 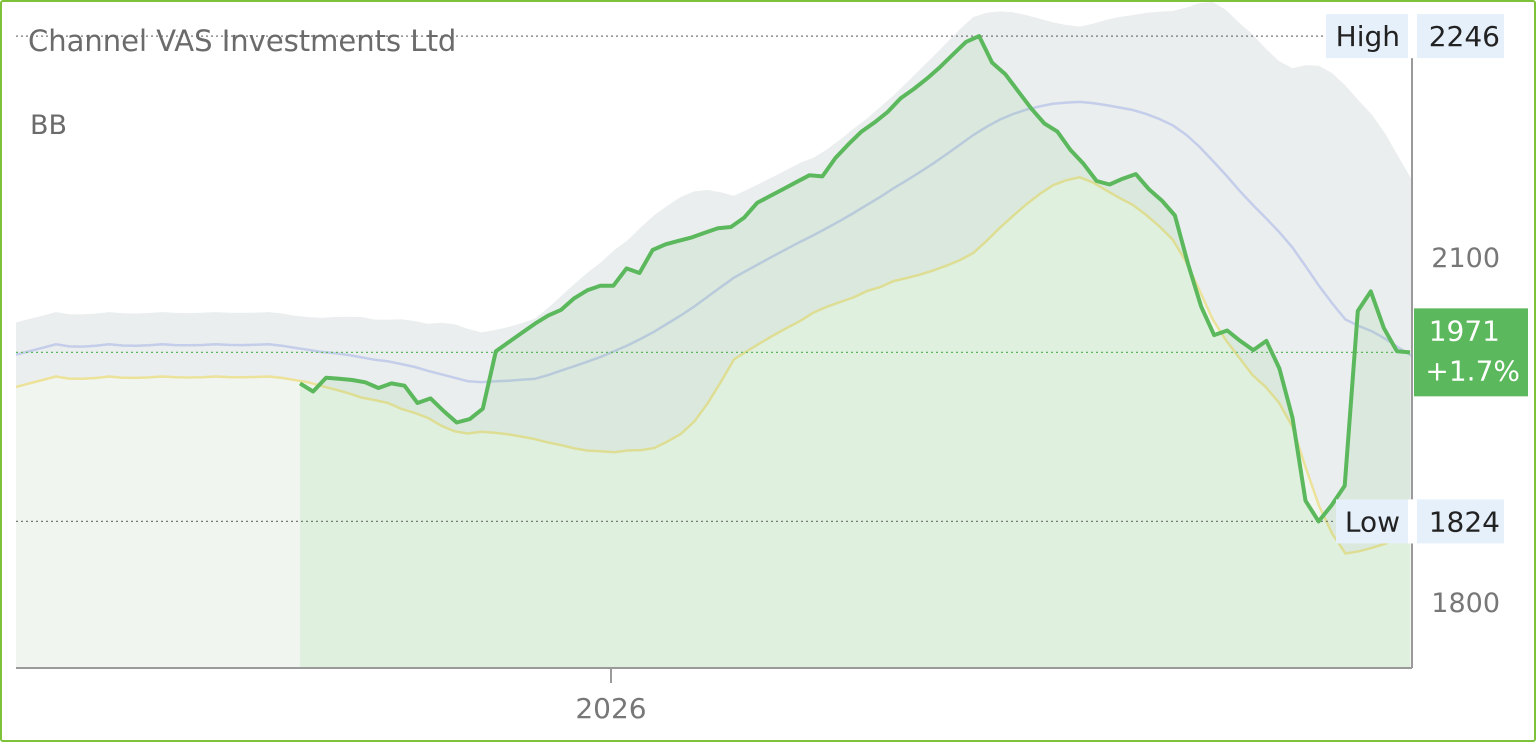 I want to click on y-tick-label: 1800, so click(x=1465, y=603).